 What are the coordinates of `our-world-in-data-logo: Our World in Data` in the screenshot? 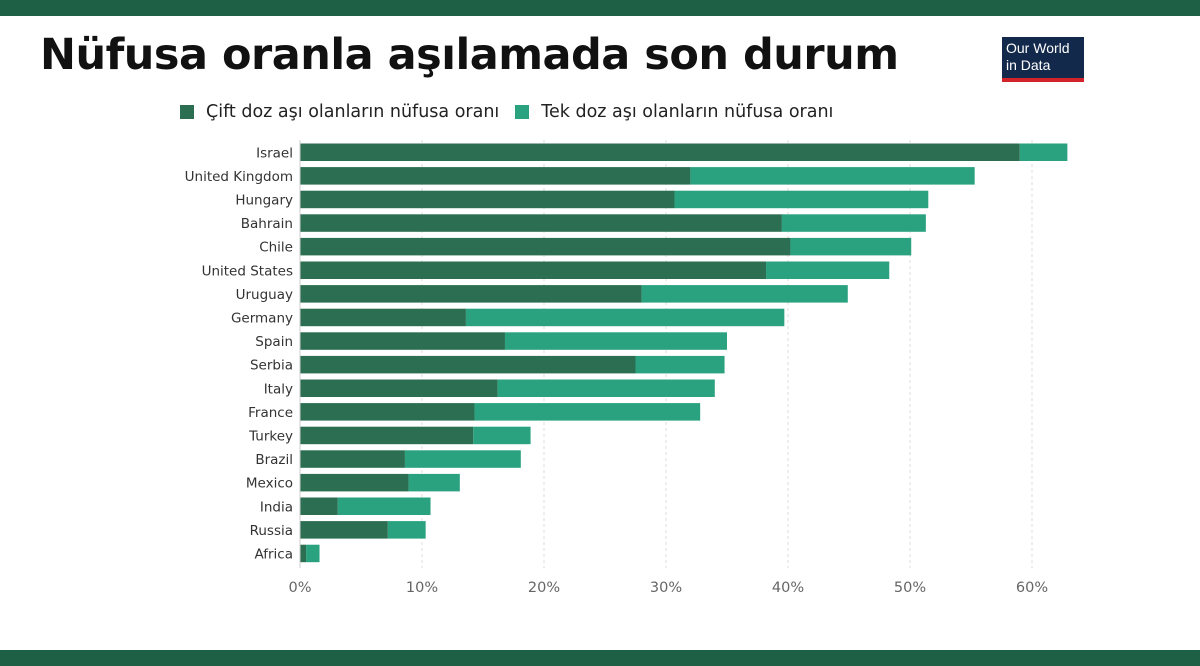 It's located at (1043, 59).